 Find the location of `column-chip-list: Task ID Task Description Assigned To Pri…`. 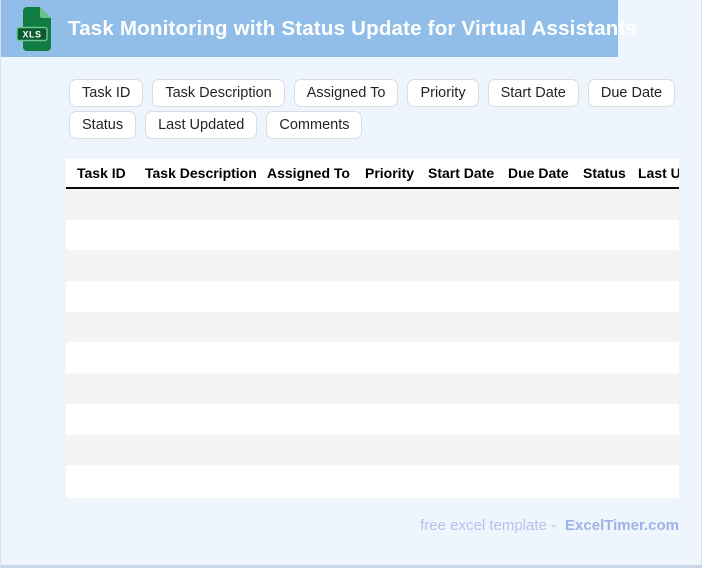

column-chip-list: Task ID Task Description Assigned To Pri… is located at coordinates (385, 109).